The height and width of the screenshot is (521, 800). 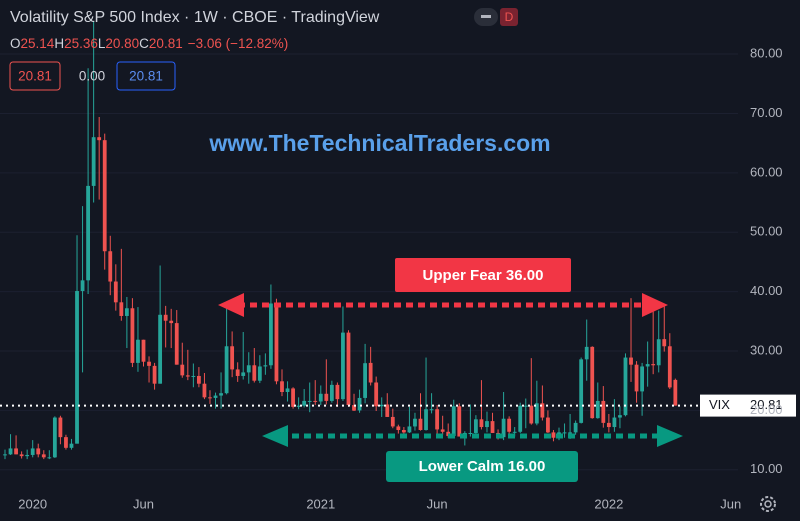 What do you see at coordinates (38, 43) in the screenshot?
I see `legend-value: 25.14` at bounding box center [38, 43].